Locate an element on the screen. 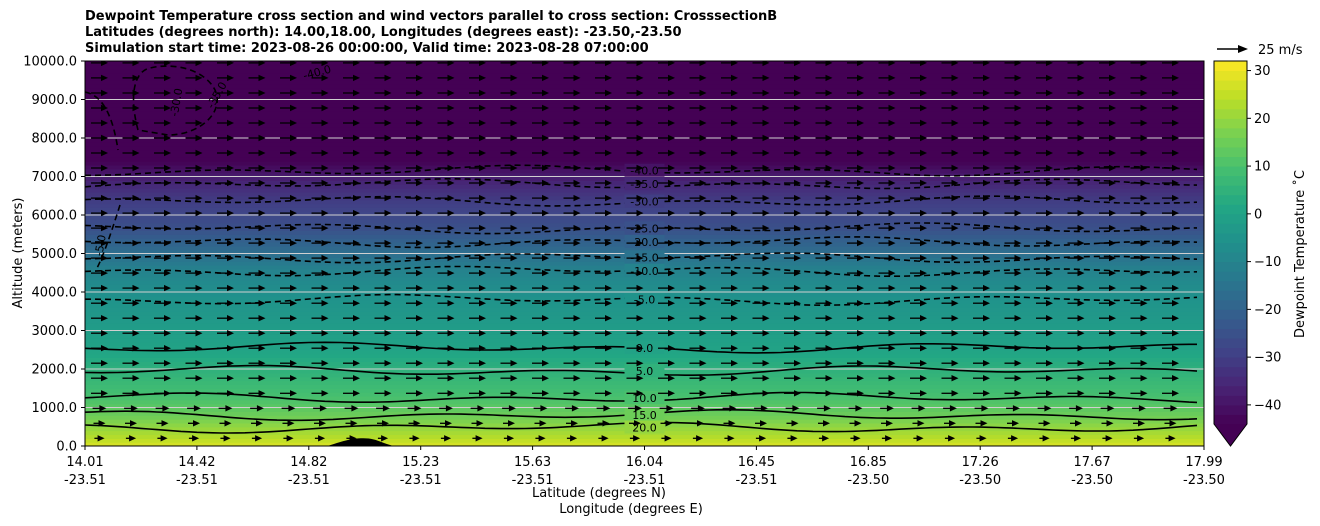 The width and height of the screenshot is (1320, 526). contour-label: -5.0 is located at coordinates (100, 245).